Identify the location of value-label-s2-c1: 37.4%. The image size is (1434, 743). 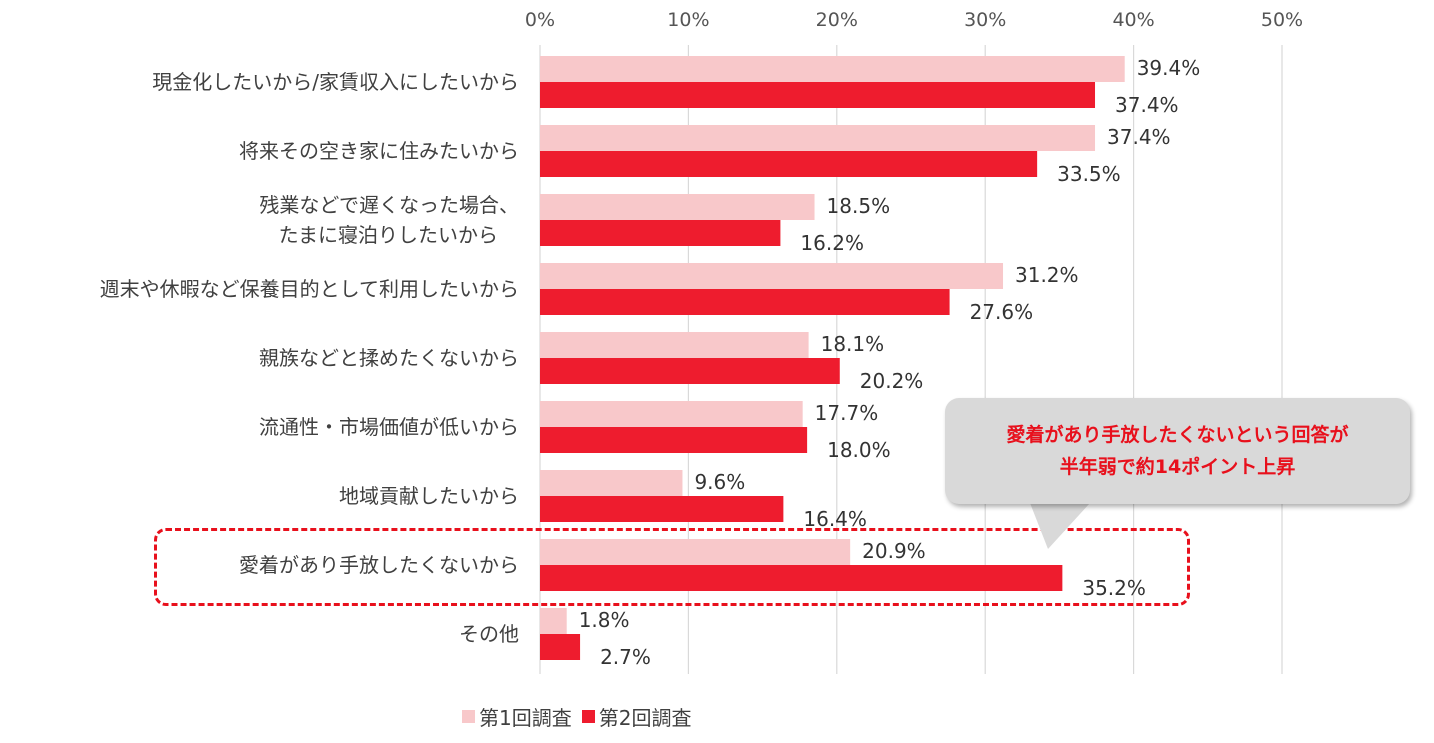
(1147, 105).